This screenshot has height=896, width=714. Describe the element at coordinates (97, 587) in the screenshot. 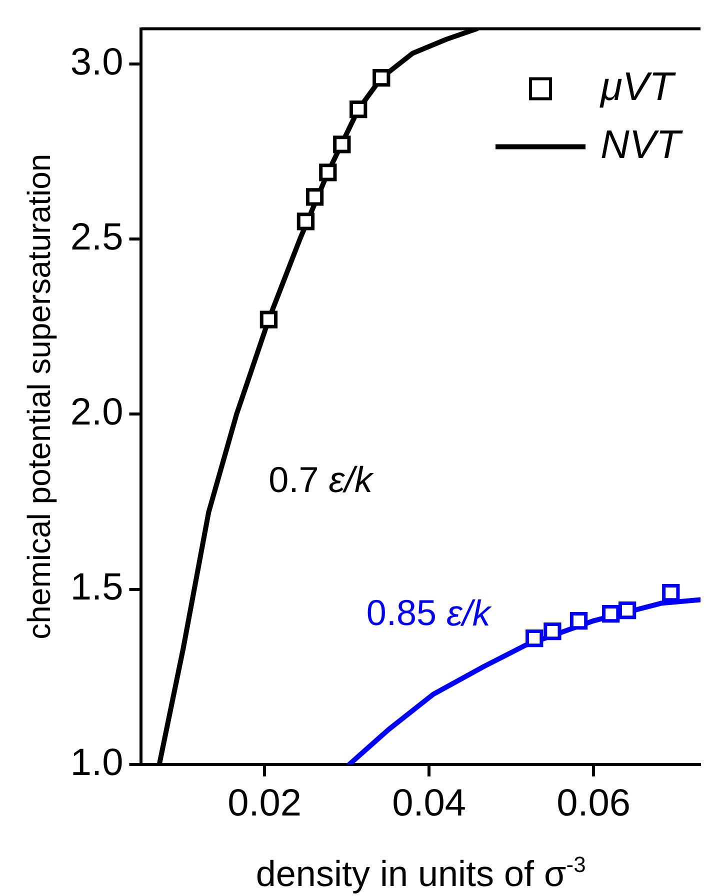

I see `y-tick-label: 1.5` at that location.